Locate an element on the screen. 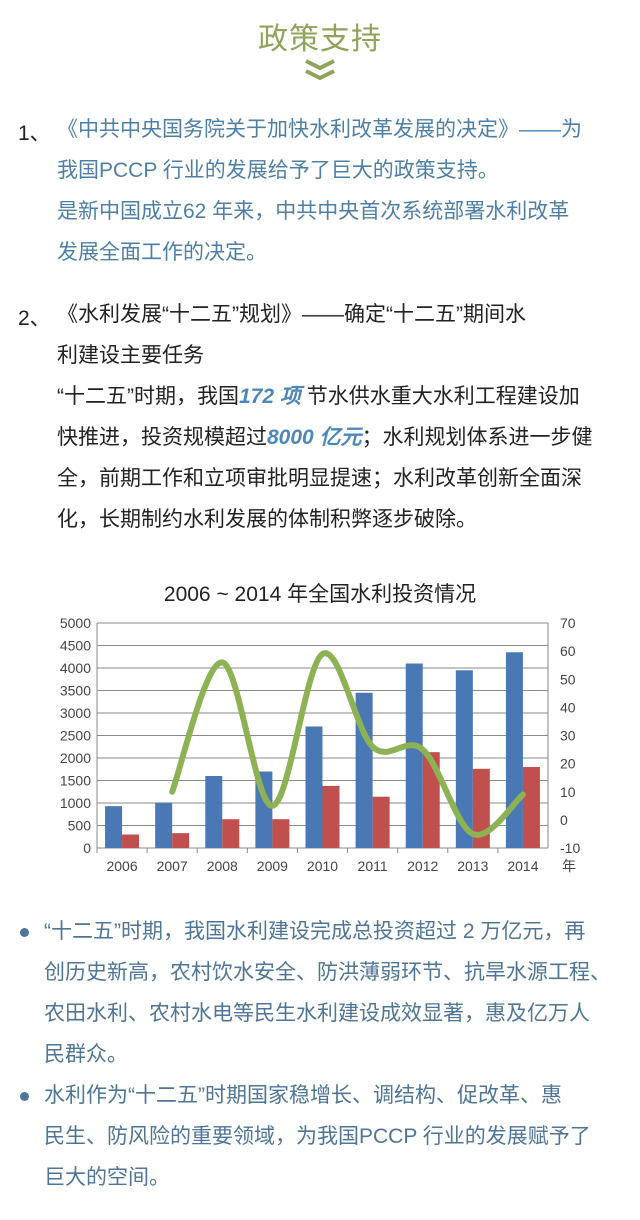  y2-tick-label: 20 is located at coordinates (568, 764).